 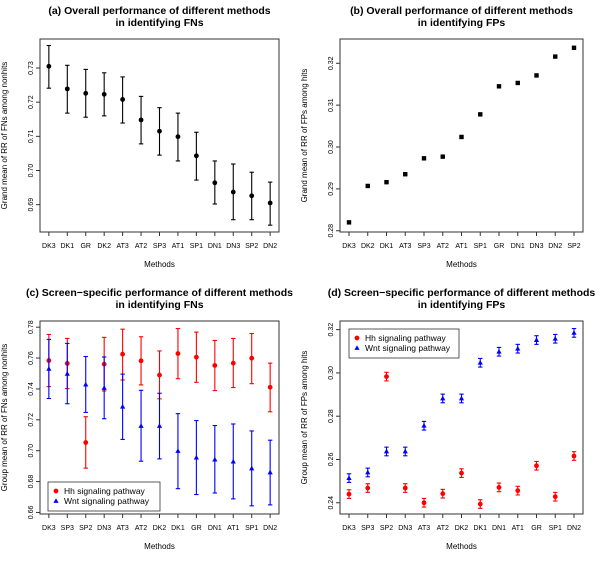 What do you see at coordinates (331, 231) in the screenshot?
I see `y-tick-label: 0.28` at bounding box center [331, 231].